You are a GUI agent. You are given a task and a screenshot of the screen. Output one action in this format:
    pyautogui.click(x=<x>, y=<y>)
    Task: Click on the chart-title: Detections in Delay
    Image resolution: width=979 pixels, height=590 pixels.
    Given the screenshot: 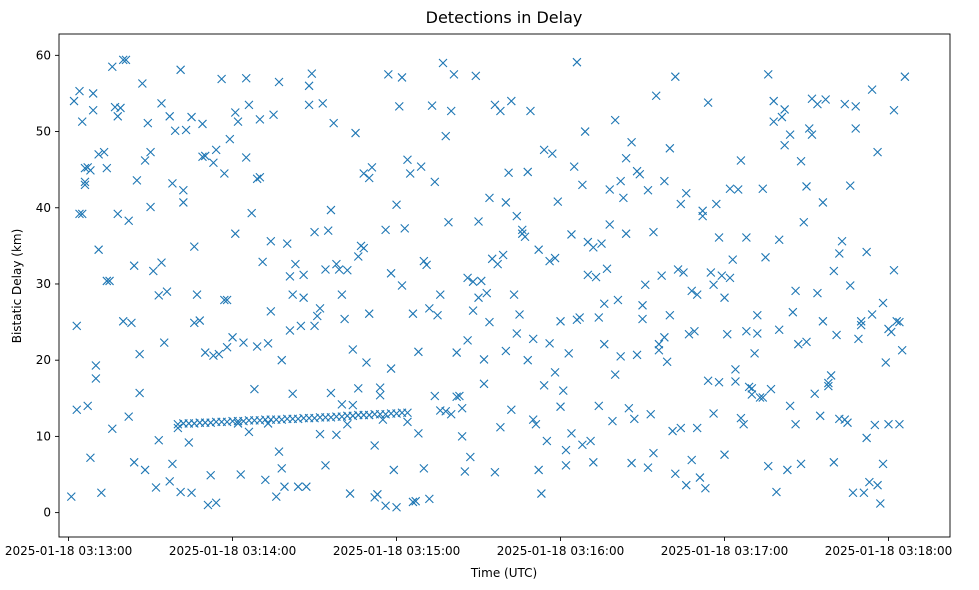 What is the action you would take?
    pyautogui.click(x=504, y=17)
    